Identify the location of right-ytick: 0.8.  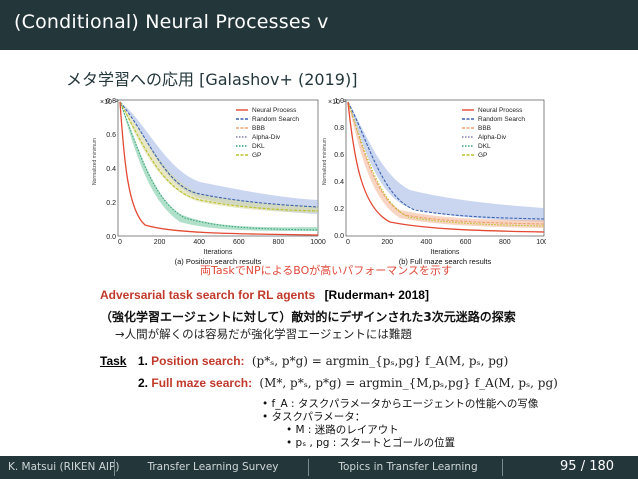
(339, 128).